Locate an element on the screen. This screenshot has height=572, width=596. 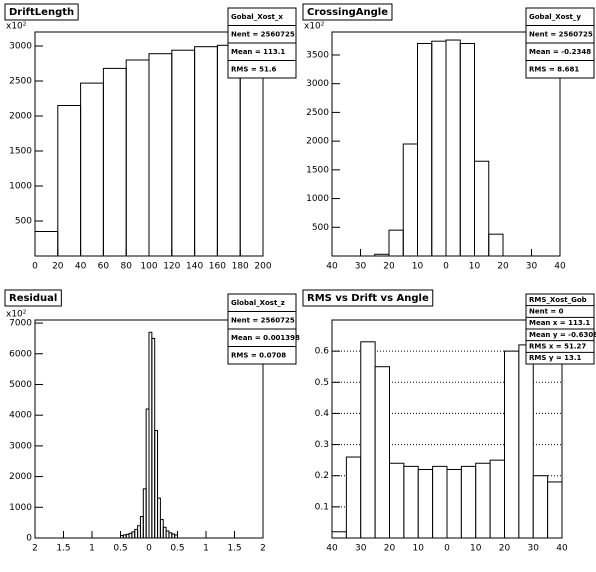
stats-entry: Gobal_Xost_y is located at coordinates (555, 17).